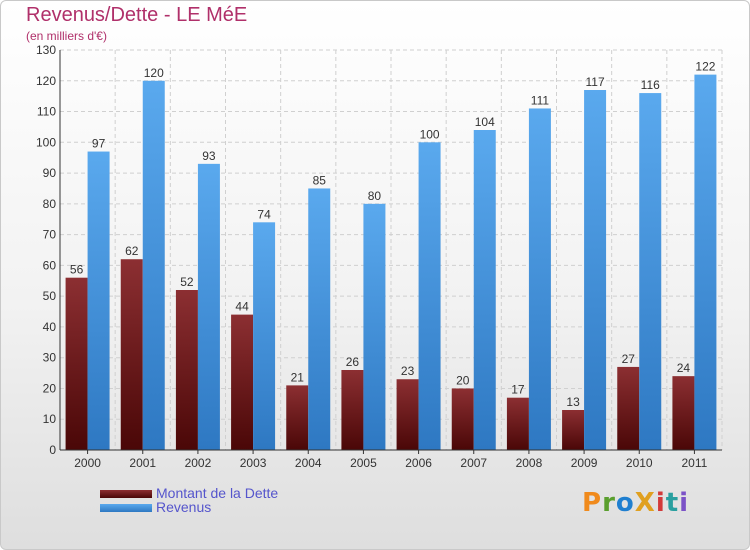 This screenshot has width=750, height=550. Describe the element at coordinates (50, 204) in the screenshot. I see `y-tick-label: 80` at that location.